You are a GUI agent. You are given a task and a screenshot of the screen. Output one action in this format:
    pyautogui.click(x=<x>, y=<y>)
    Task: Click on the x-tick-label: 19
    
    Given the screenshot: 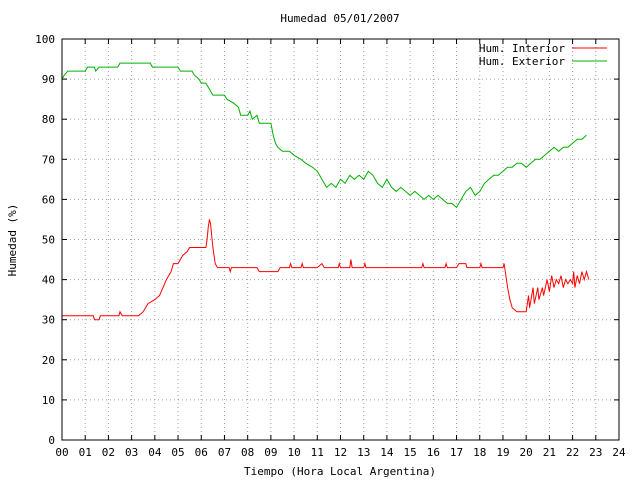 What is the action you would take?
    pyautogui.click(x=502, y=452)
    